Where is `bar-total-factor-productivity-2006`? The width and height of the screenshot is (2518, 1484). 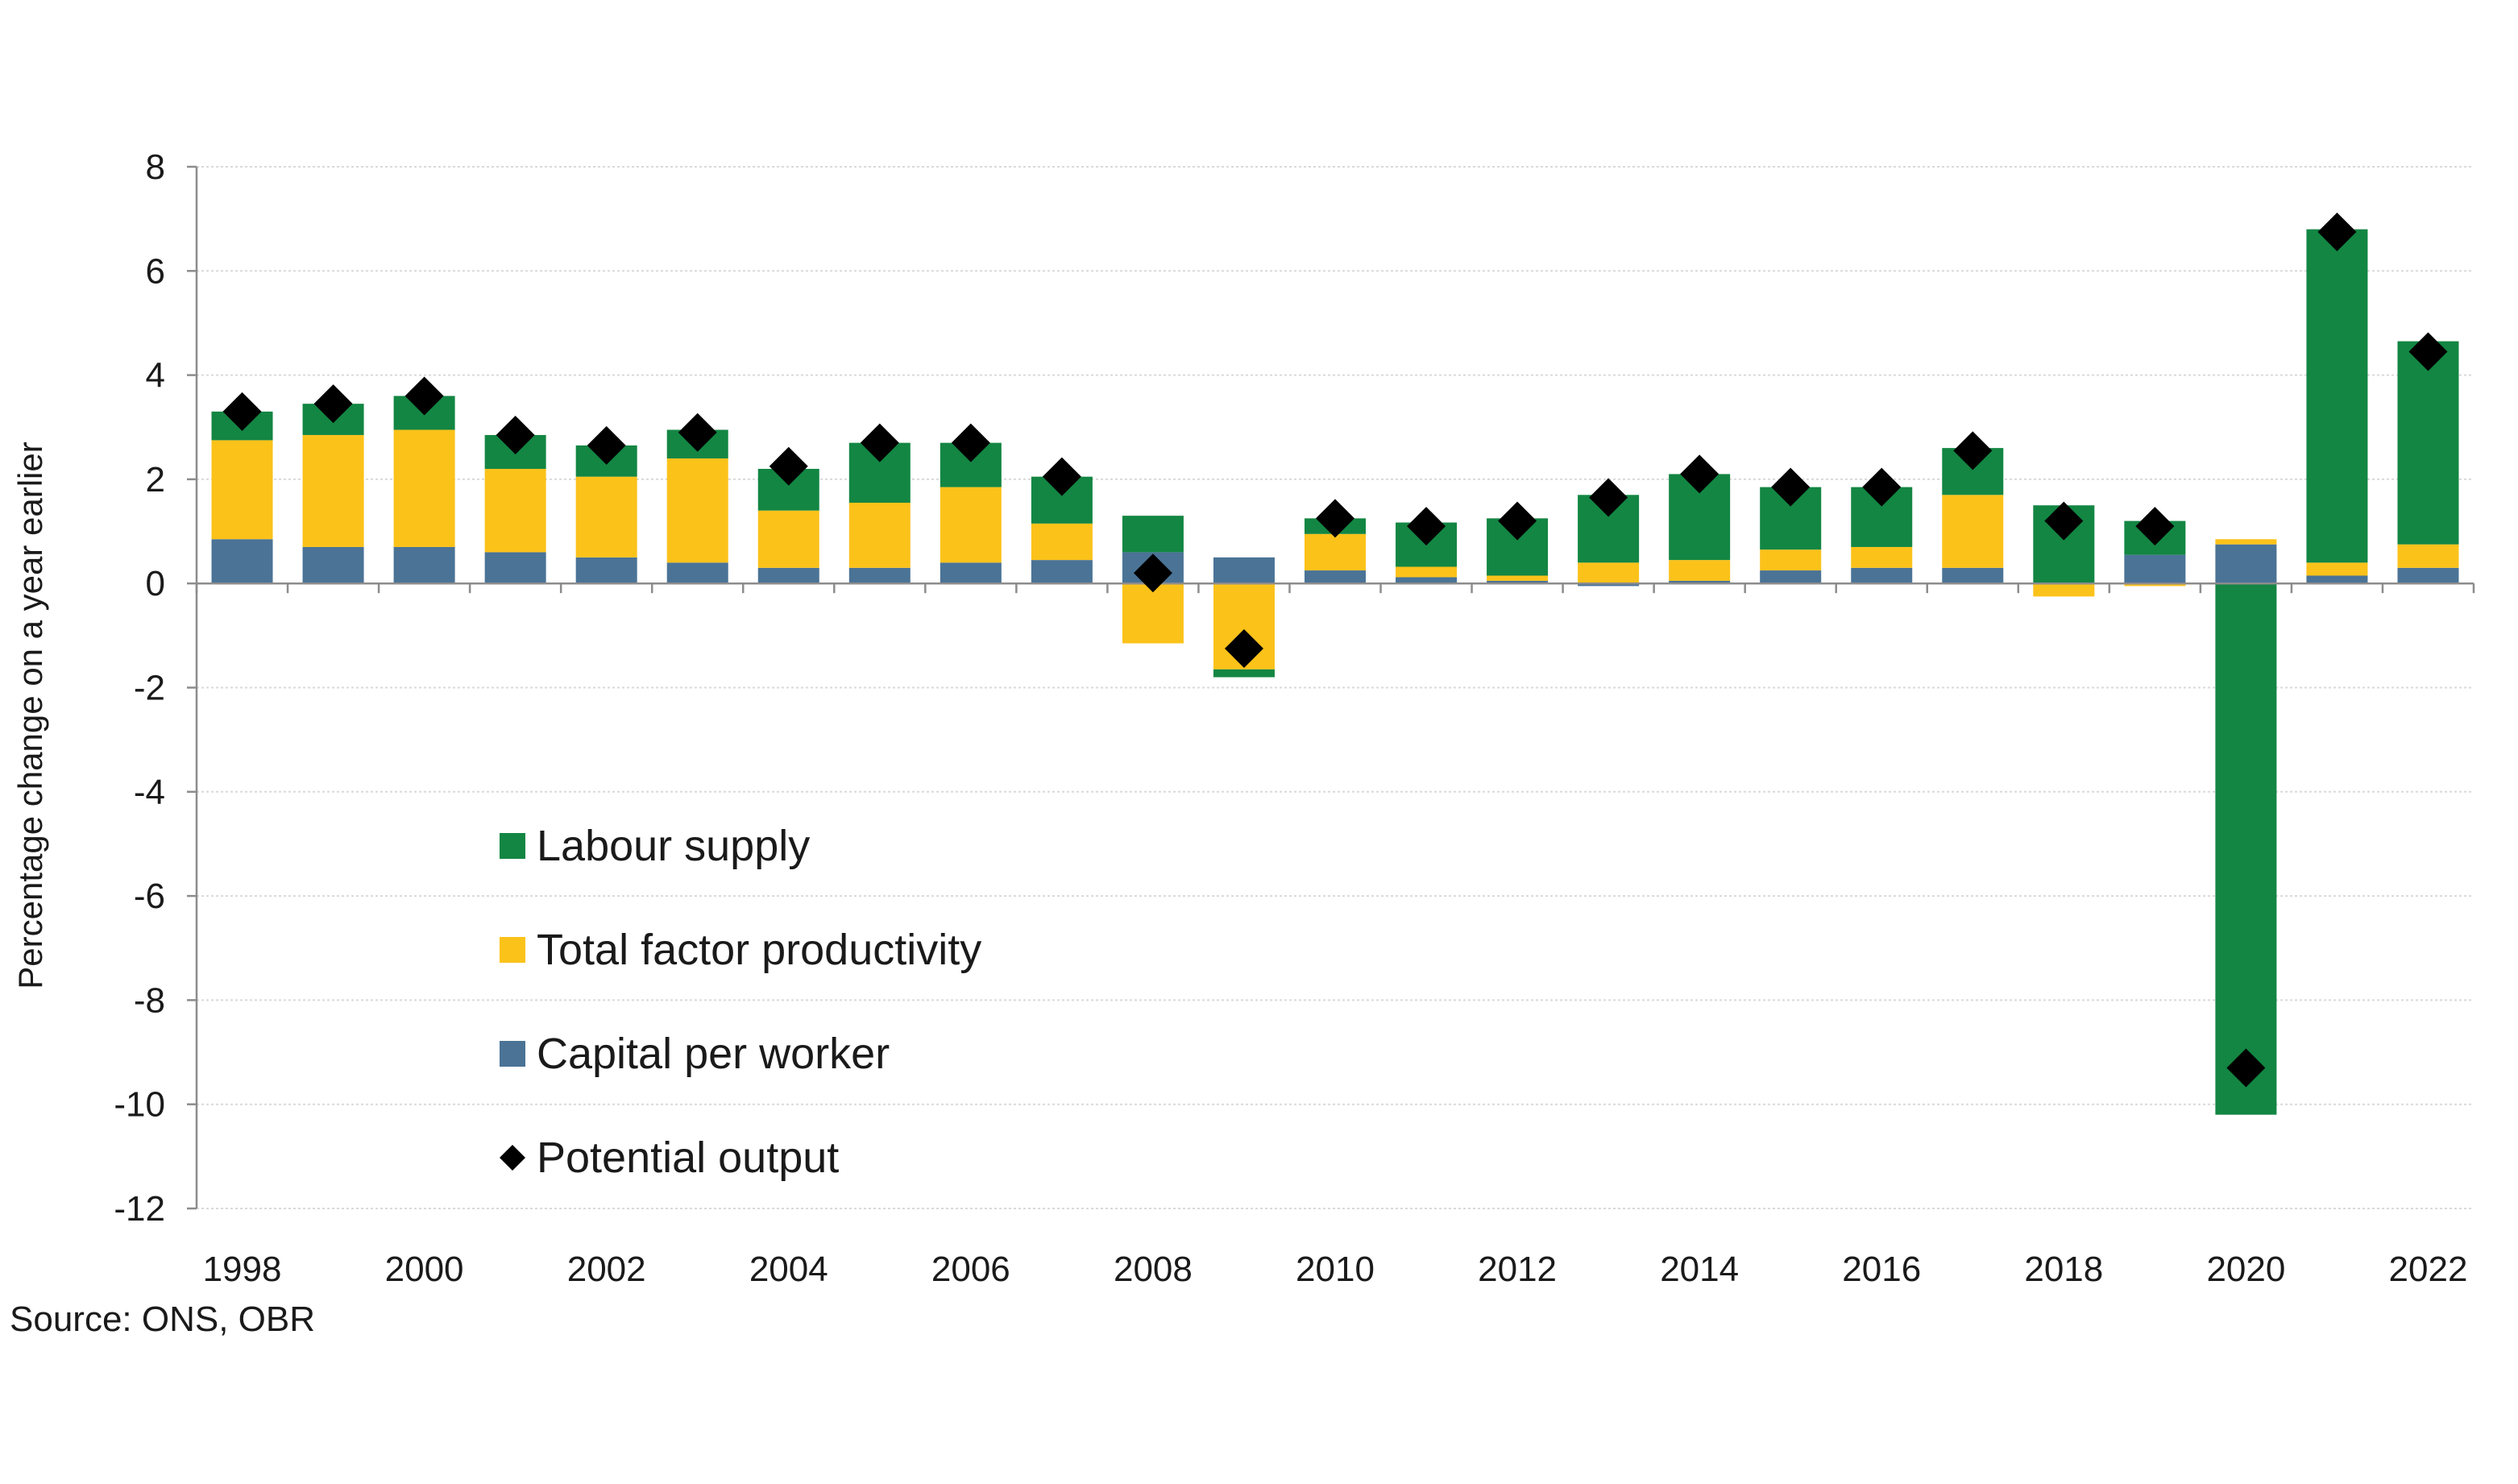 bar-total-factor-productivity-2006 is located at coordinates (971, 525).